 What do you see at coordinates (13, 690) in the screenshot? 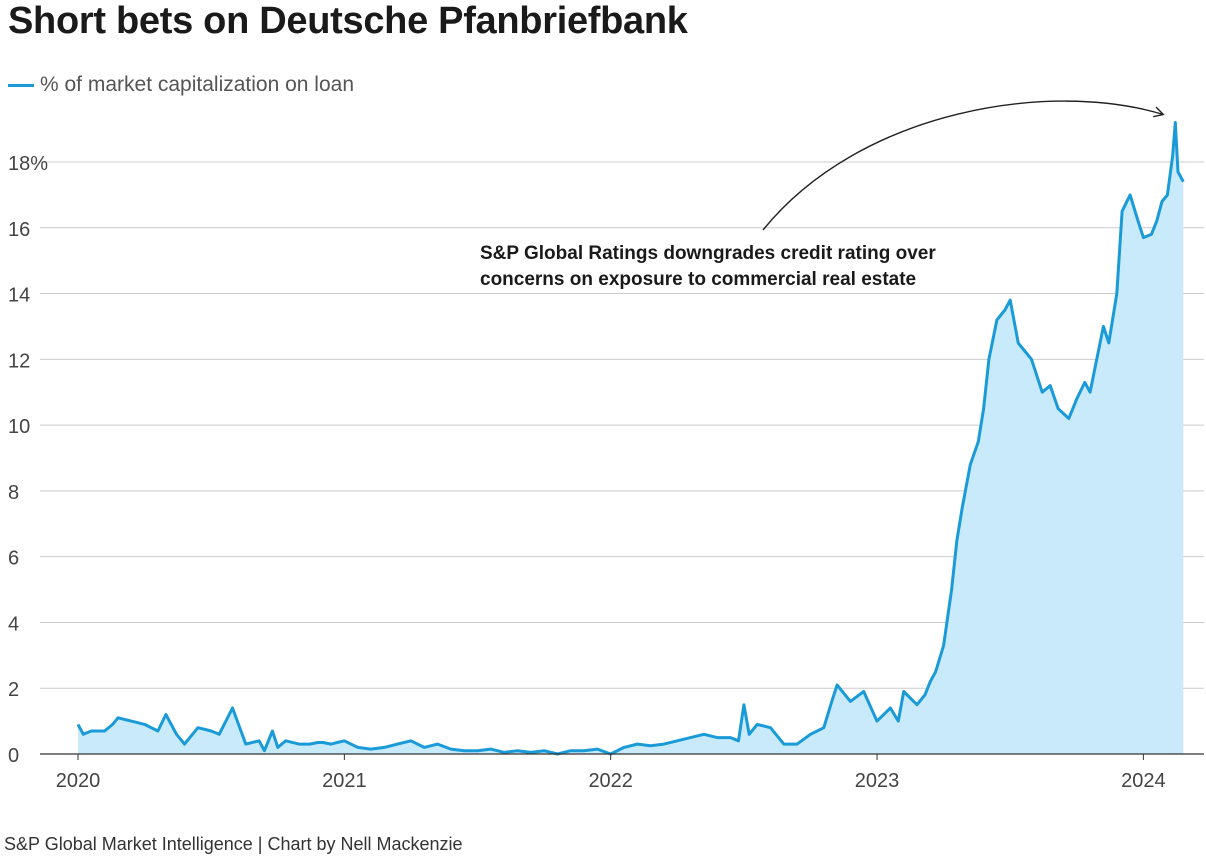
I see `y-tick-label: 2` at bounding box center [13, 690].